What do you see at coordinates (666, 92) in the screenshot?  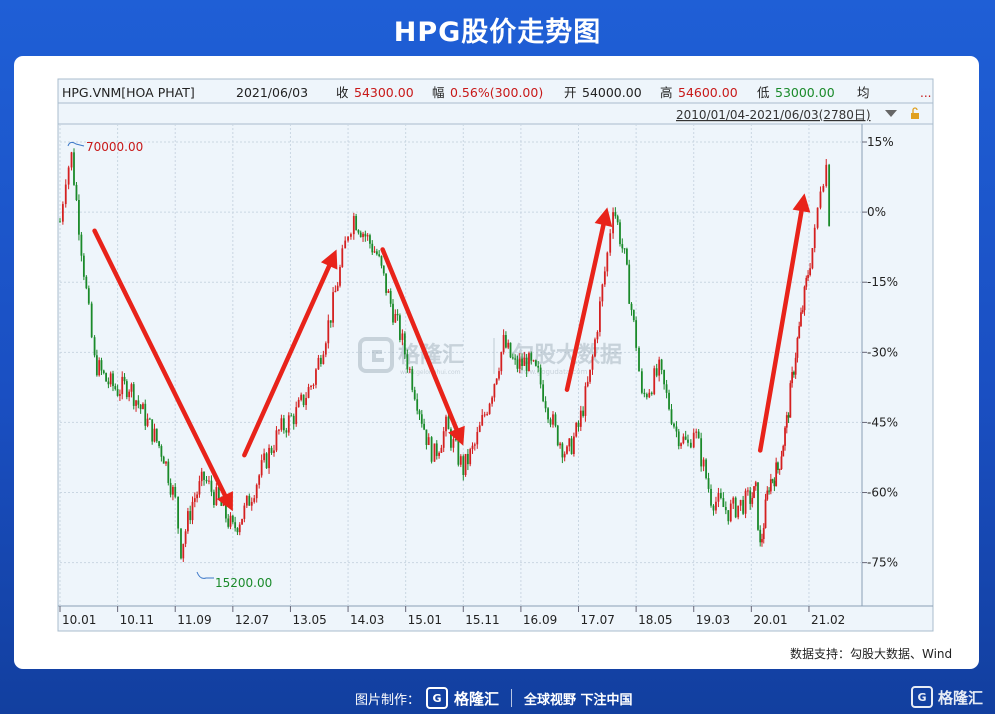 I see `high-label: 高` at bounding box center [666, 92].